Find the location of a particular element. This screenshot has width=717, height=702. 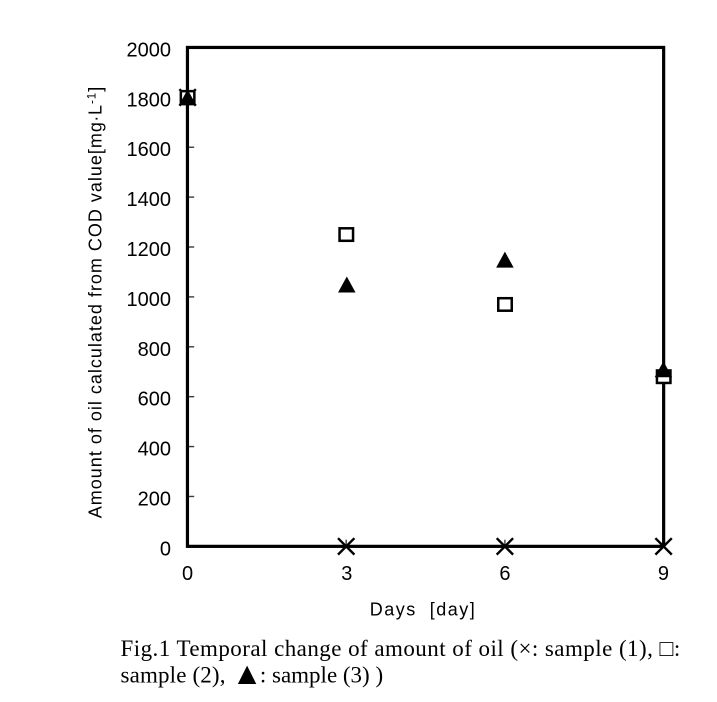

svg-text: Days [day] is located at coordinates (423, 610).